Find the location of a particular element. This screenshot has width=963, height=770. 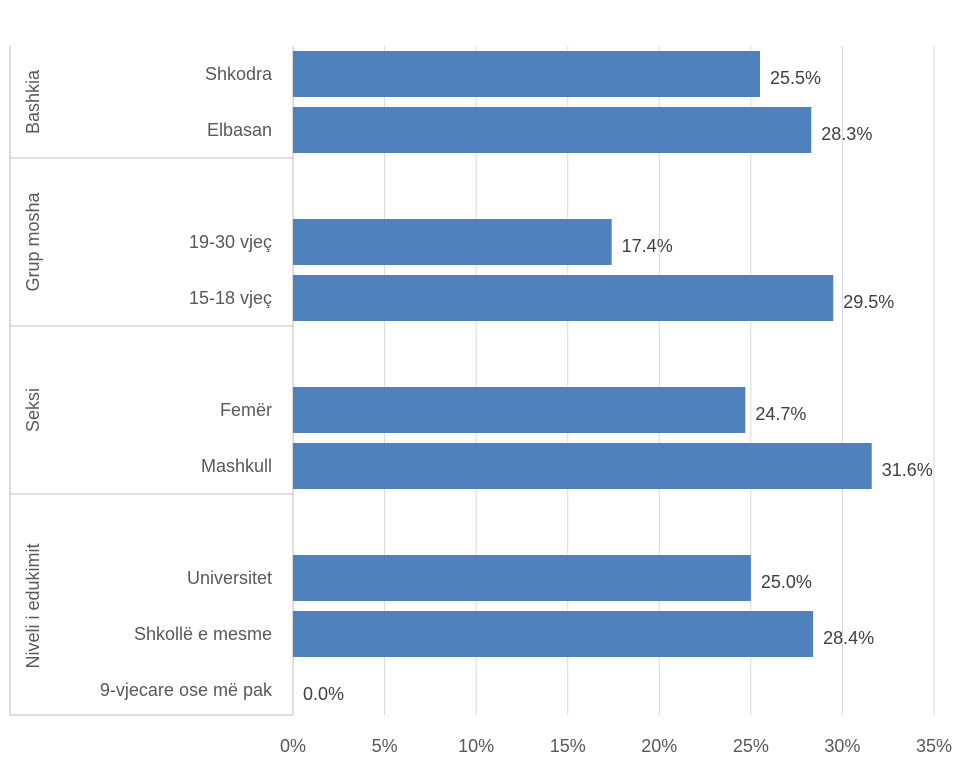

x-tick-label: 15% is located at coordinates (568, 746).